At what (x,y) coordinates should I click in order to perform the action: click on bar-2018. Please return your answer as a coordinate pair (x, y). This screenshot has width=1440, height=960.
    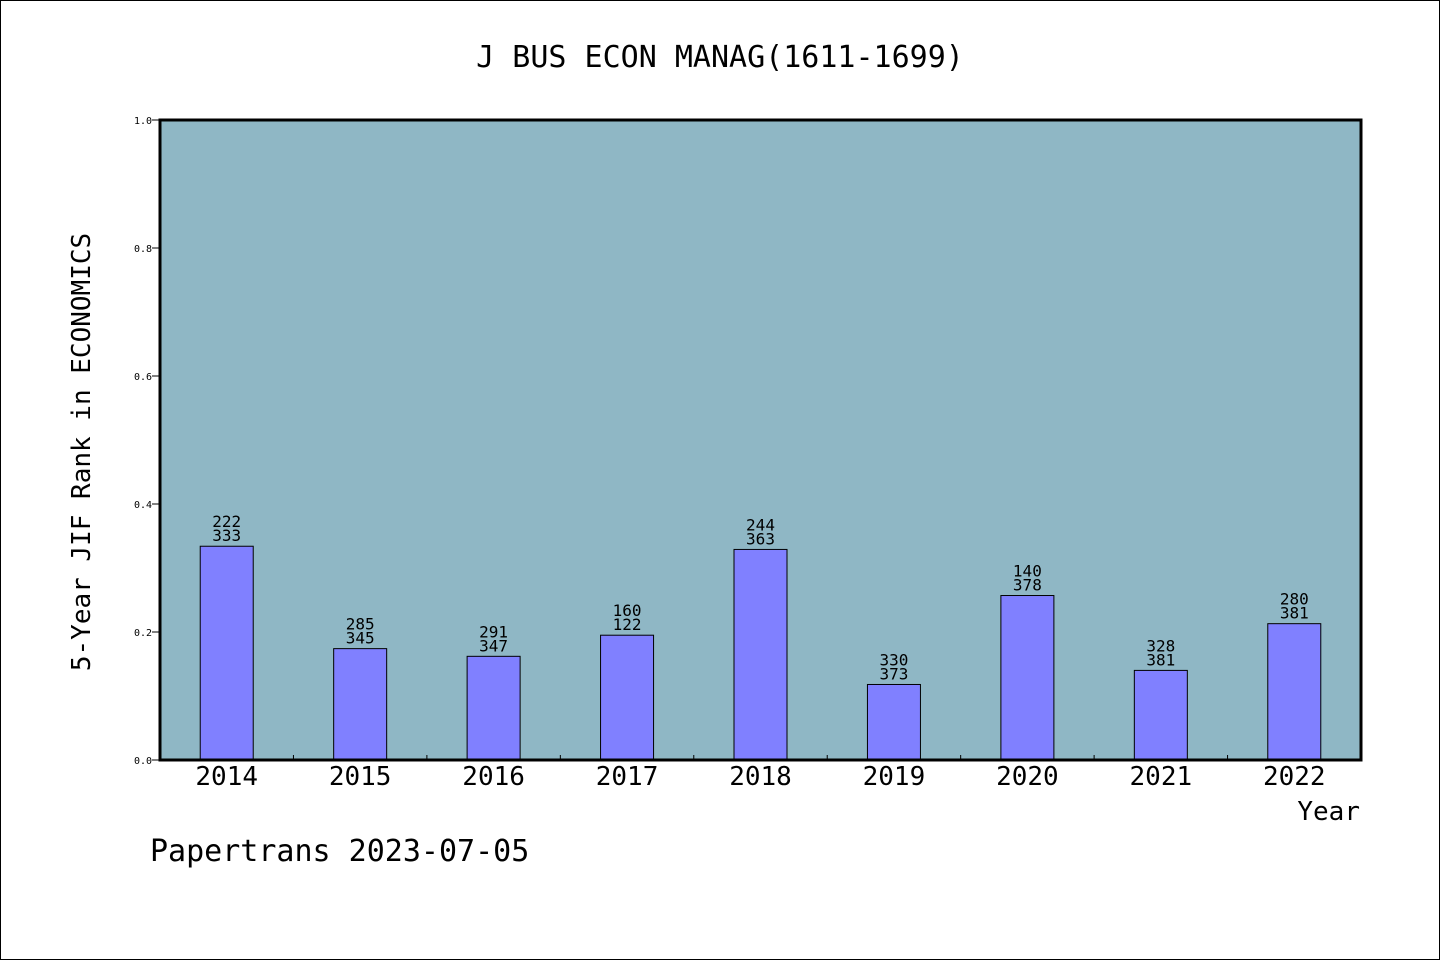
    Looking at the image, I should click on (760, 654).